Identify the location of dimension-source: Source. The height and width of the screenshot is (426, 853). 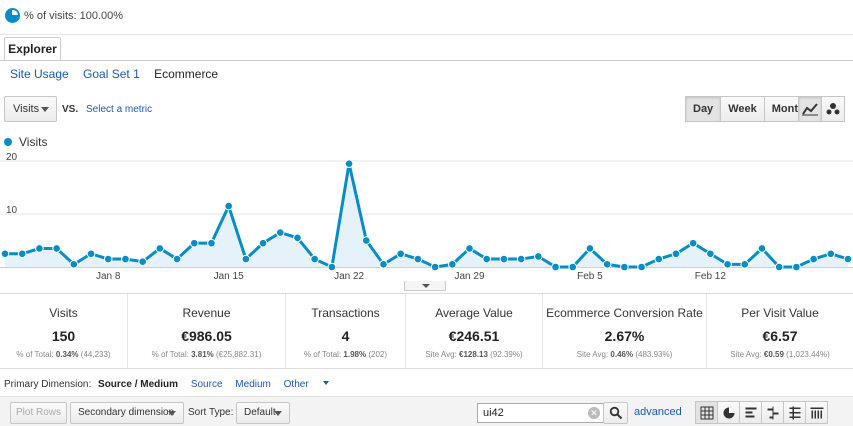
(206, 384).